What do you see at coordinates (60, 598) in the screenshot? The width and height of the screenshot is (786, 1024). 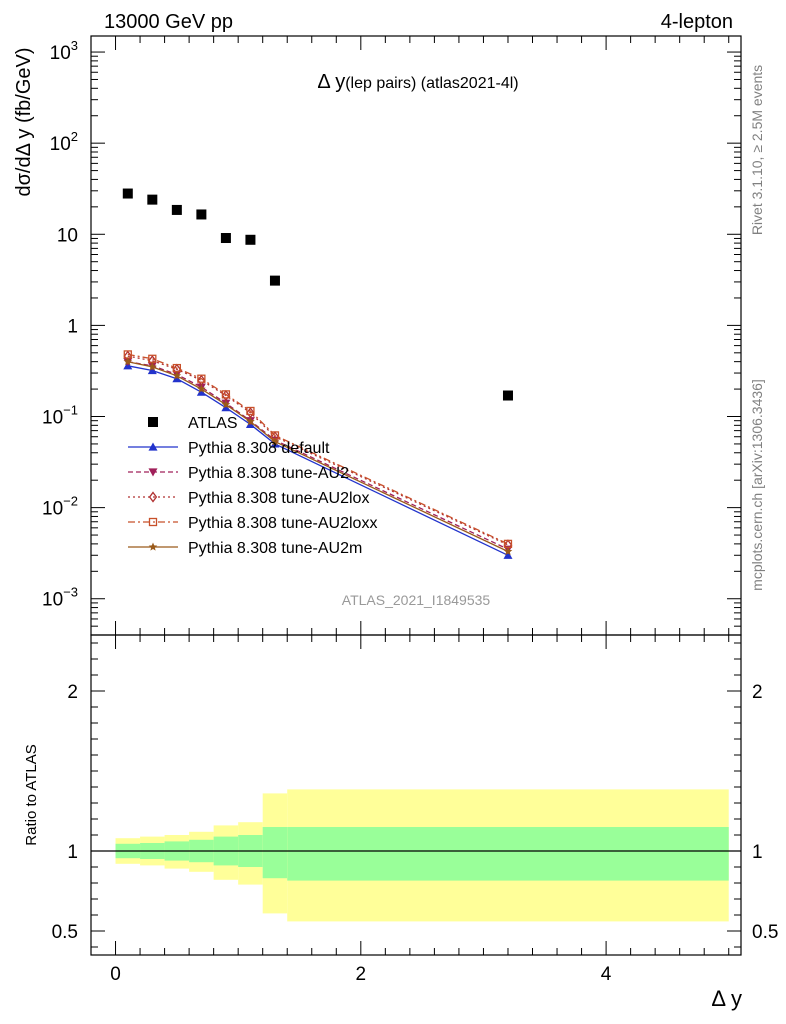 I see `main-y-tick-label: 10⁻³` at bounding box center [60, 598].